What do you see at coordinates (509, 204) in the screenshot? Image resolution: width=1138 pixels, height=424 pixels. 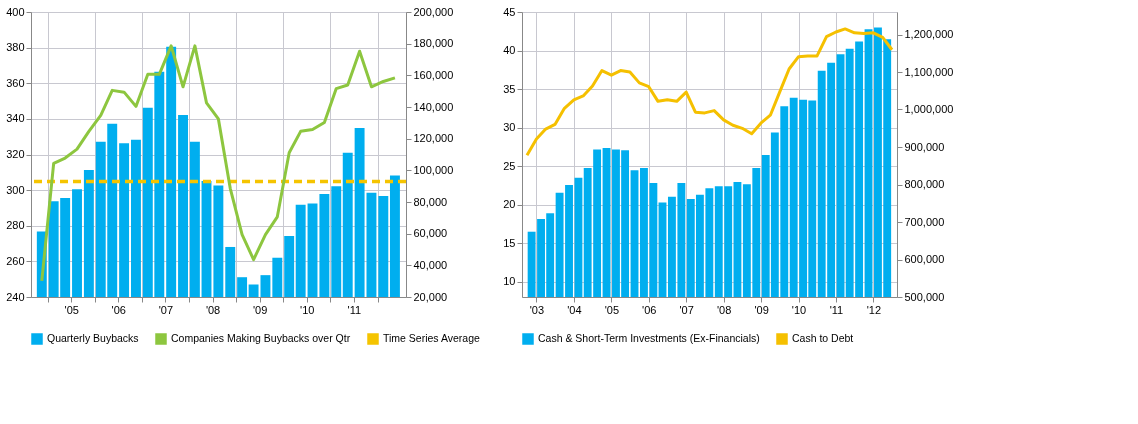 I see `y-tick-label: 20` at bounding box center [509, 204].